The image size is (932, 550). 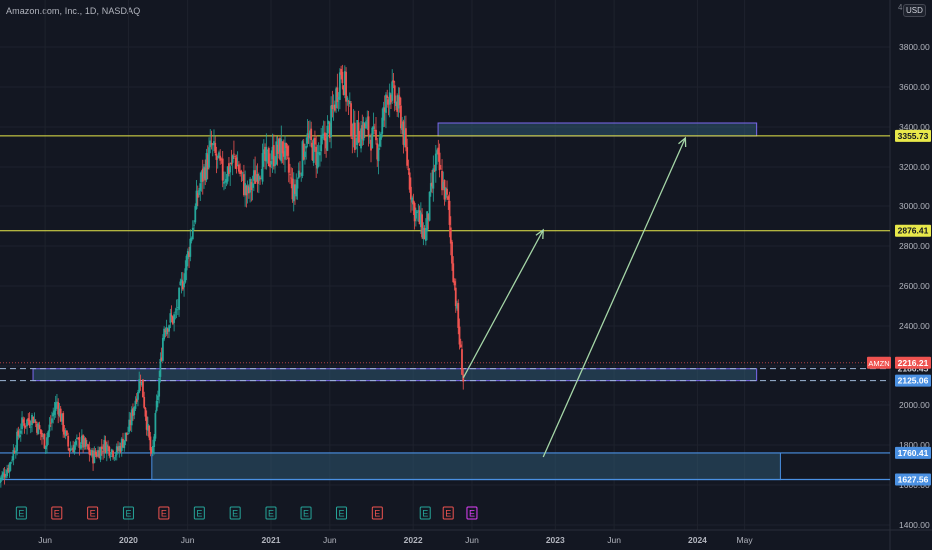 I want to click on time-tick-label: Jun, so click(x=614, y=540).